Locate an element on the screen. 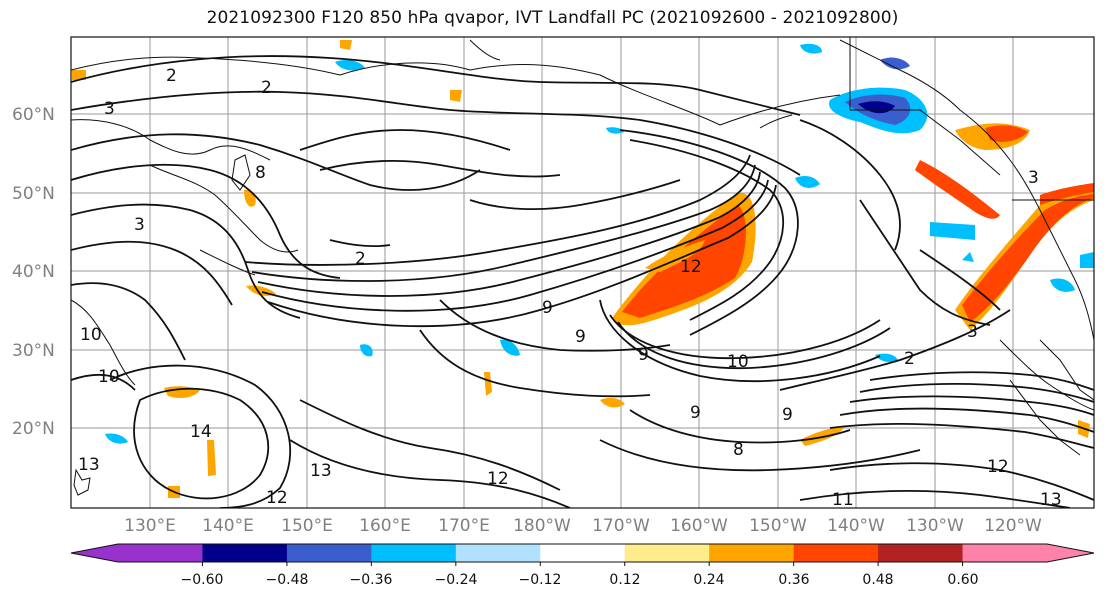  colorbar-extend-high is located at coordinates (1070, 553).